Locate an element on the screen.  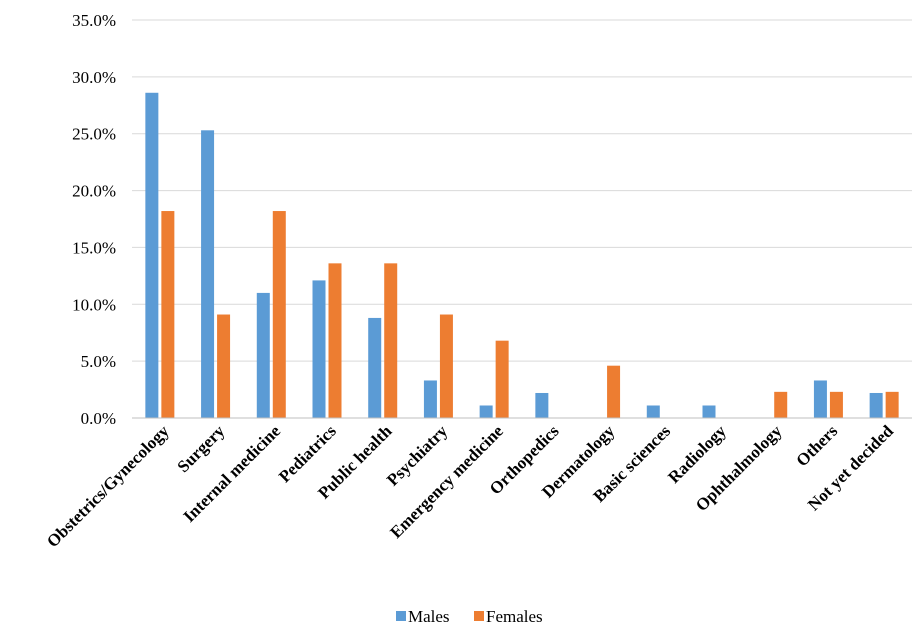
y-tick-label: 30.0% is located at coordinates (94, 77).